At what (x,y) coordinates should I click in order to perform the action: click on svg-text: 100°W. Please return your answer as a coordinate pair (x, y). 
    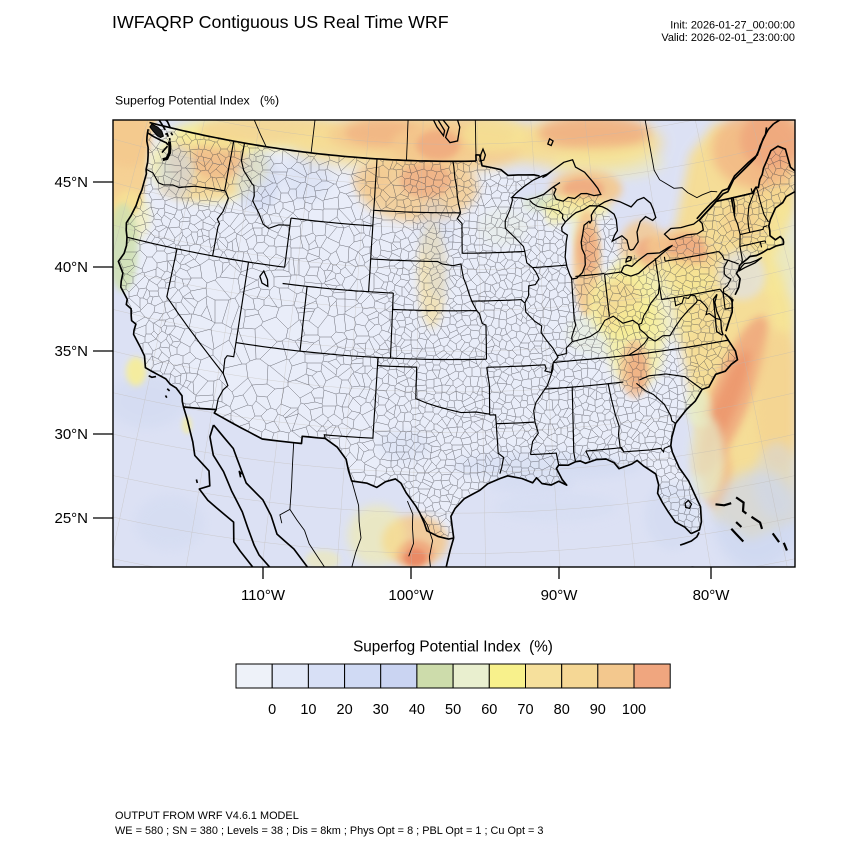
    Looking at the image, I should click on (411, 595).